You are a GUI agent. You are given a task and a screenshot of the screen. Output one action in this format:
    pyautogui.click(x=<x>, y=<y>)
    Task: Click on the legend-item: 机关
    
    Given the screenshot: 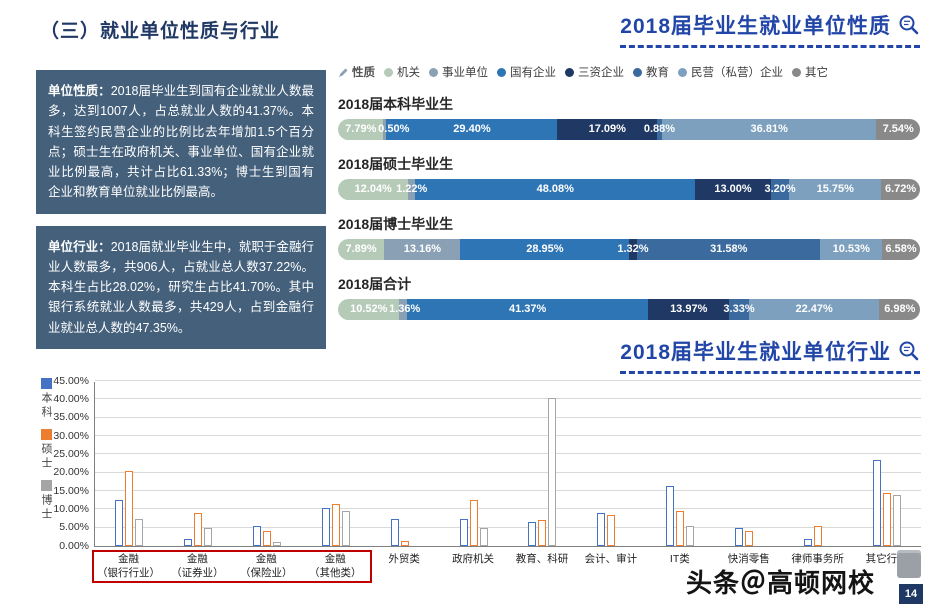 What is the action you would take?
    pyautogui.click(x=402, y=72)
    